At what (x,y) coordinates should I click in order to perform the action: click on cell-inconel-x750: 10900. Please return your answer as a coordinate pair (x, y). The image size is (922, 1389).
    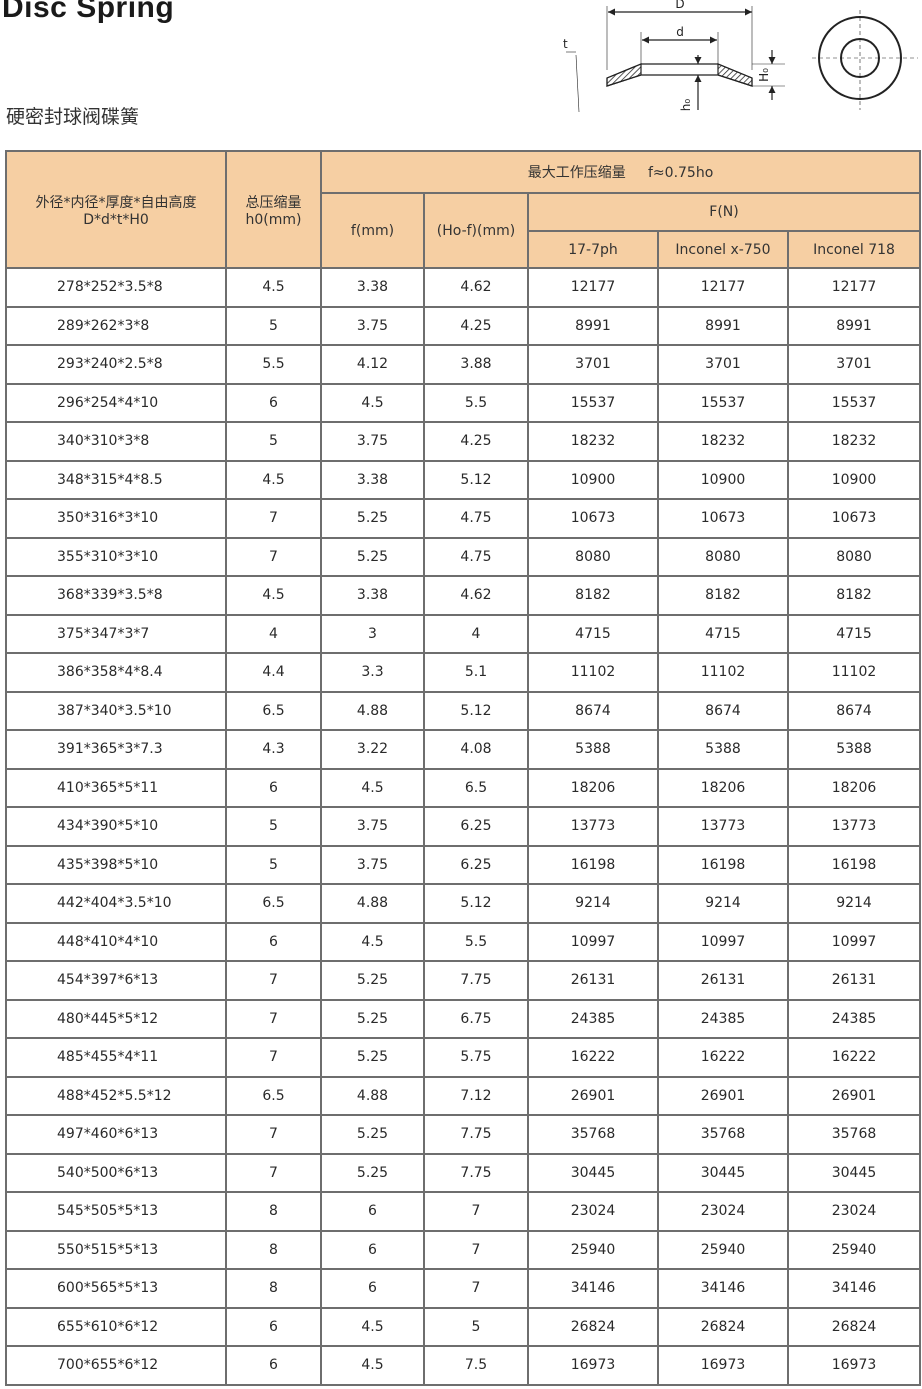
    Looking at the image, I should click on (723, 479).